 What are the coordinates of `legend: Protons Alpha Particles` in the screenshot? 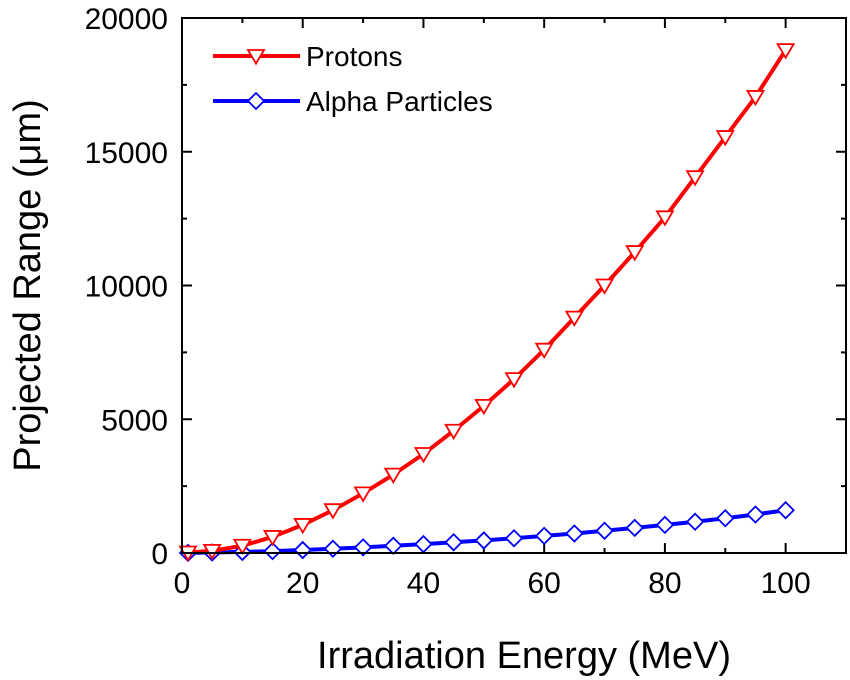 It's located at (353, 79).